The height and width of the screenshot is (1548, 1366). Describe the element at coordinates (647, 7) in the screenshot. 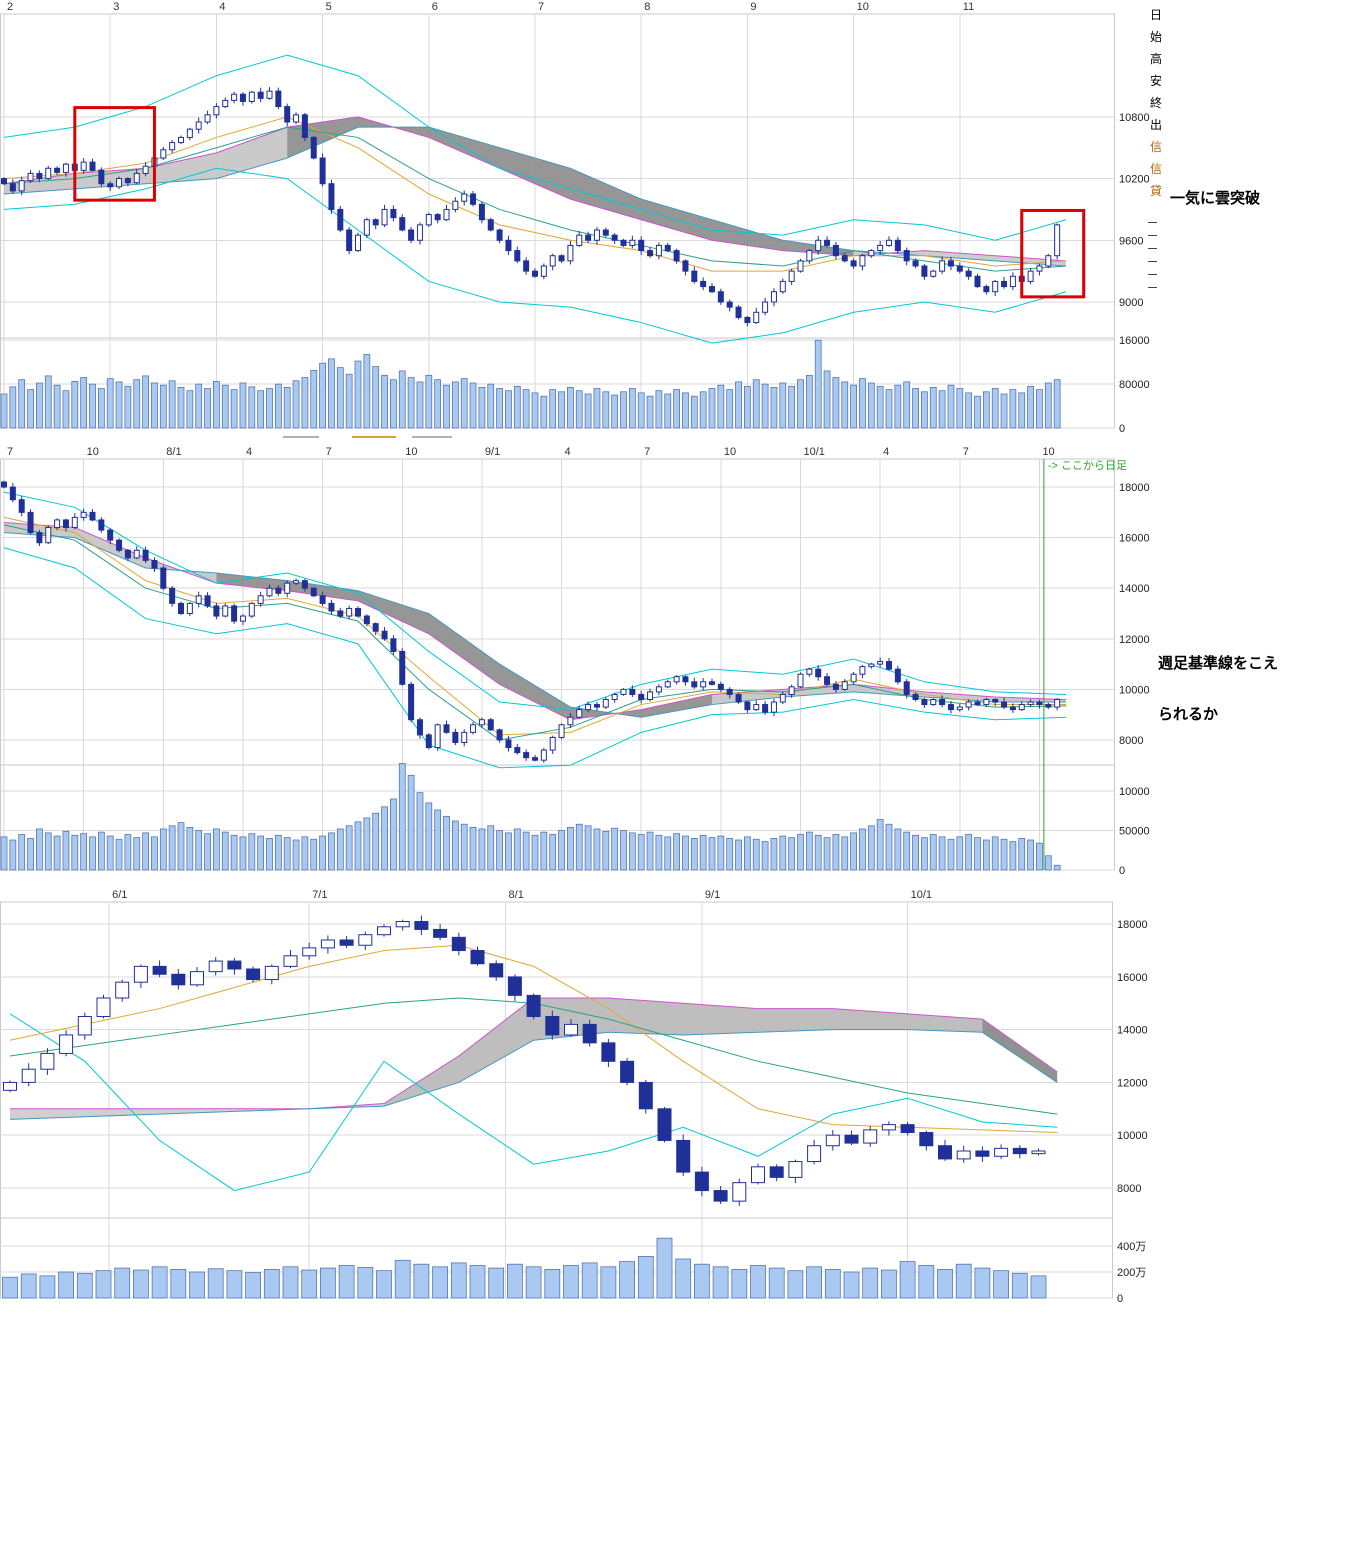

I see `svg-text: 8` at that location.